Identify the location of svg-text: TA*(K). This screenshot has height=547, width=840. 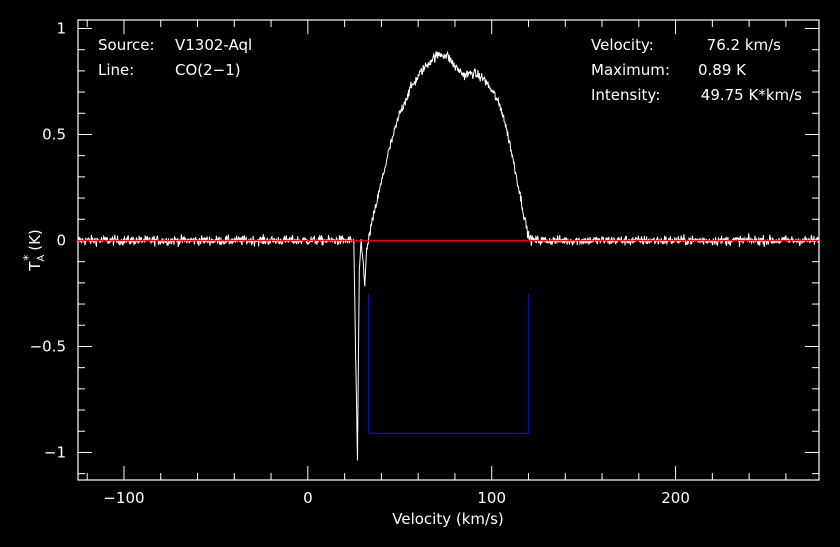
(34, 250).